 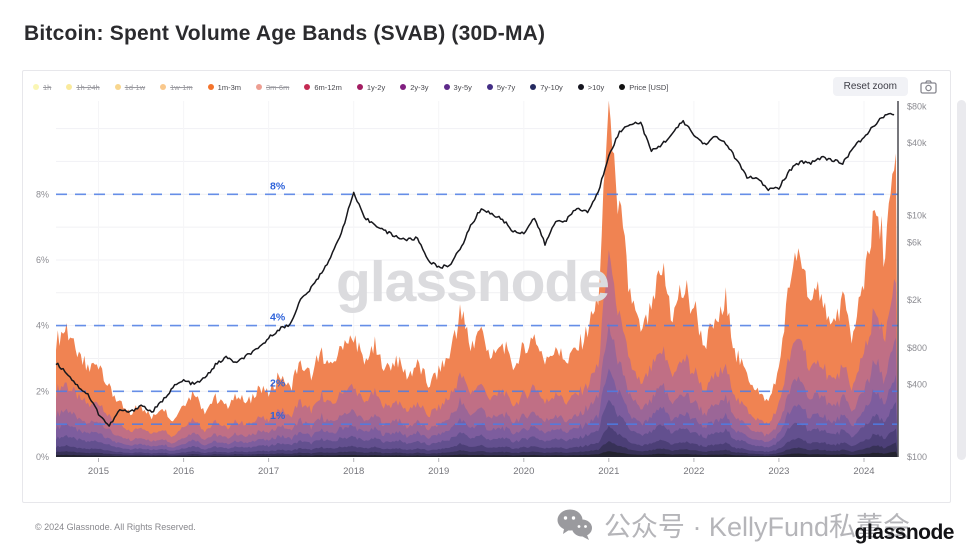 I want to click on legend-item-2y-3y: 2y-3y, so click(x=414, y=87).